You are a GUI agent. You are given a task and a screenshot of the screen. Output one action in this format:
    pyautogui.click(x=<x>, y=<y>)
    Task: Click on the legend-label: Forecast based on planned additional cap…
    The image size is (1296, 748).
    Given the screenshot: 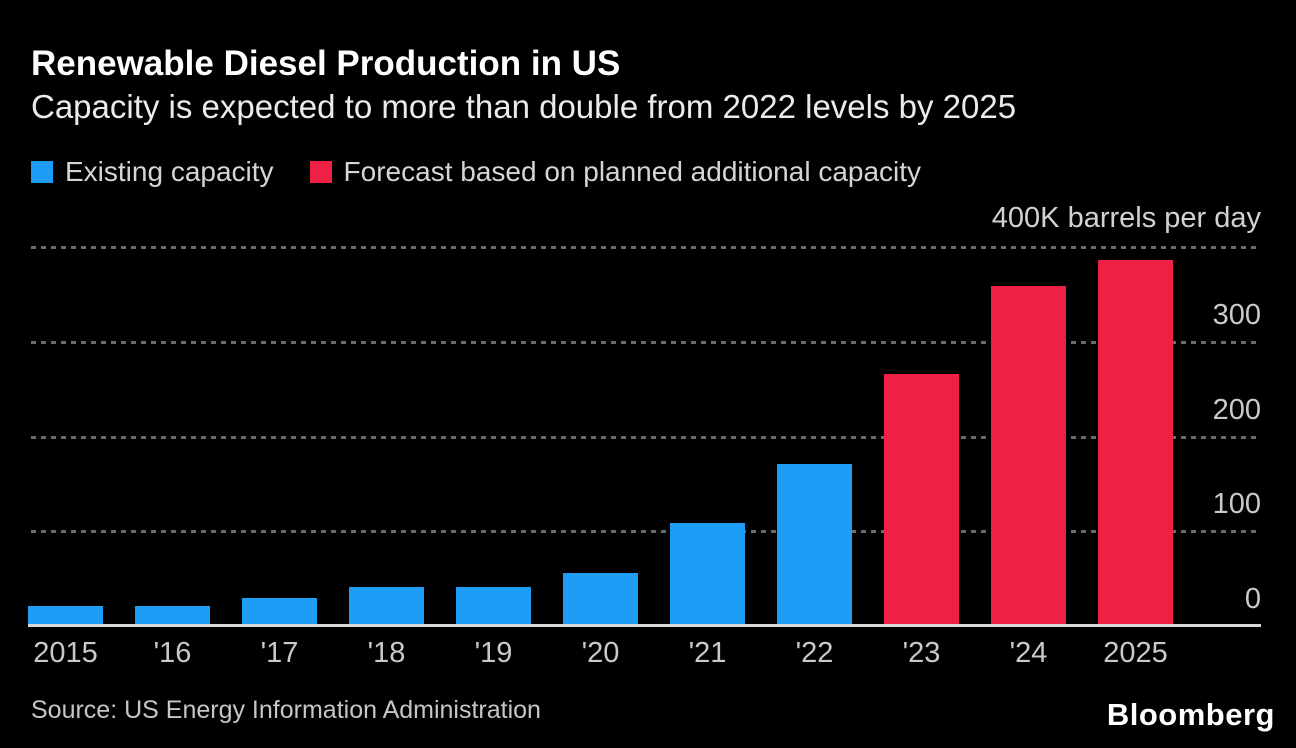 What is the action you would take?
    pyautogui.click(x=632, y=171)
    